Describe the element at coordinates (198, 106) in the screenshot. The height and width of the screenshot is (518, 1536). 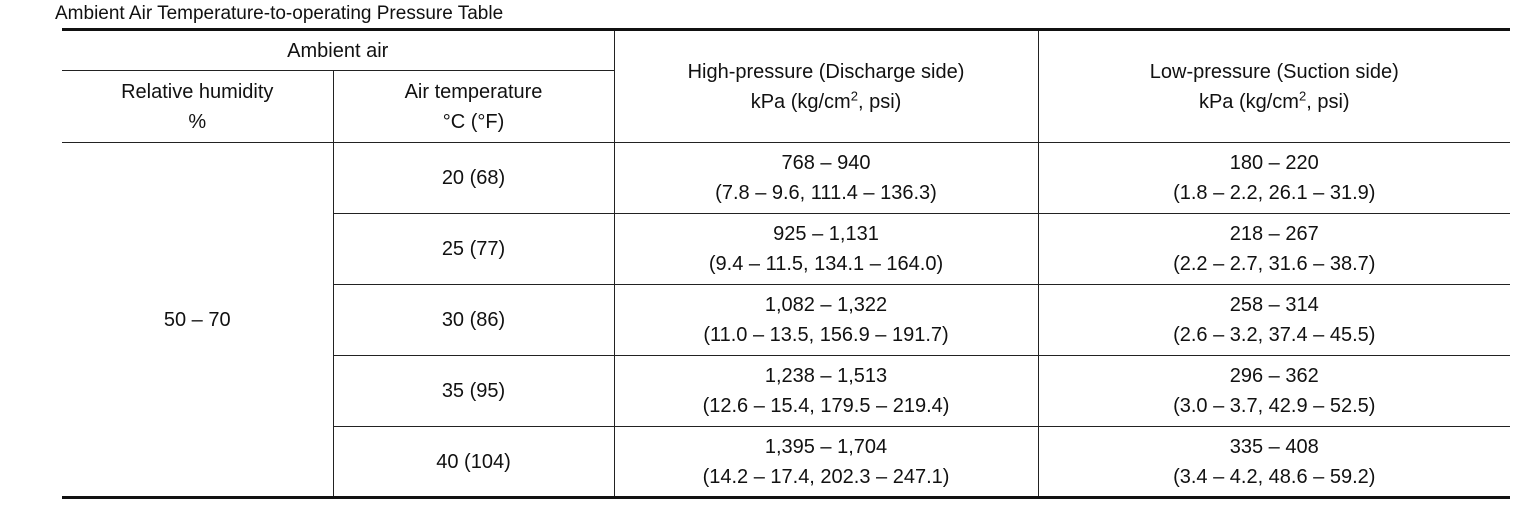
I see `relative-humidity-header: Relative humidity %` at that location.